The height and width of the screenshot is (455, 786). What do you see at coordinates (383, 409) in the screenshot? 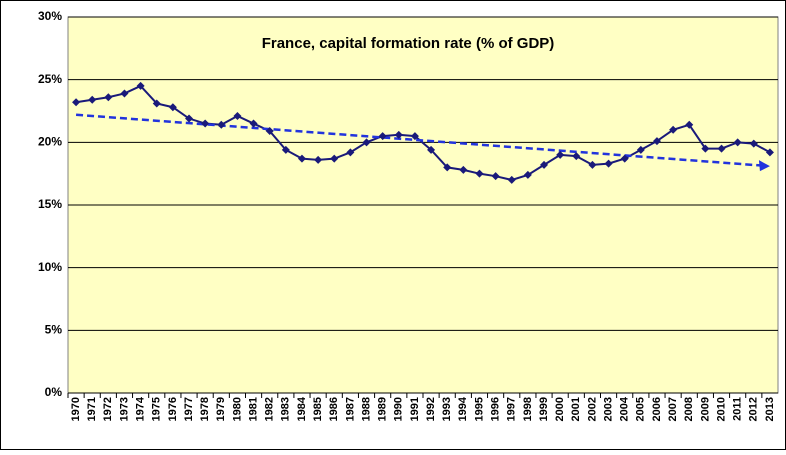
I see `x-tick-label: 1989` at bounding box center [383, 409].